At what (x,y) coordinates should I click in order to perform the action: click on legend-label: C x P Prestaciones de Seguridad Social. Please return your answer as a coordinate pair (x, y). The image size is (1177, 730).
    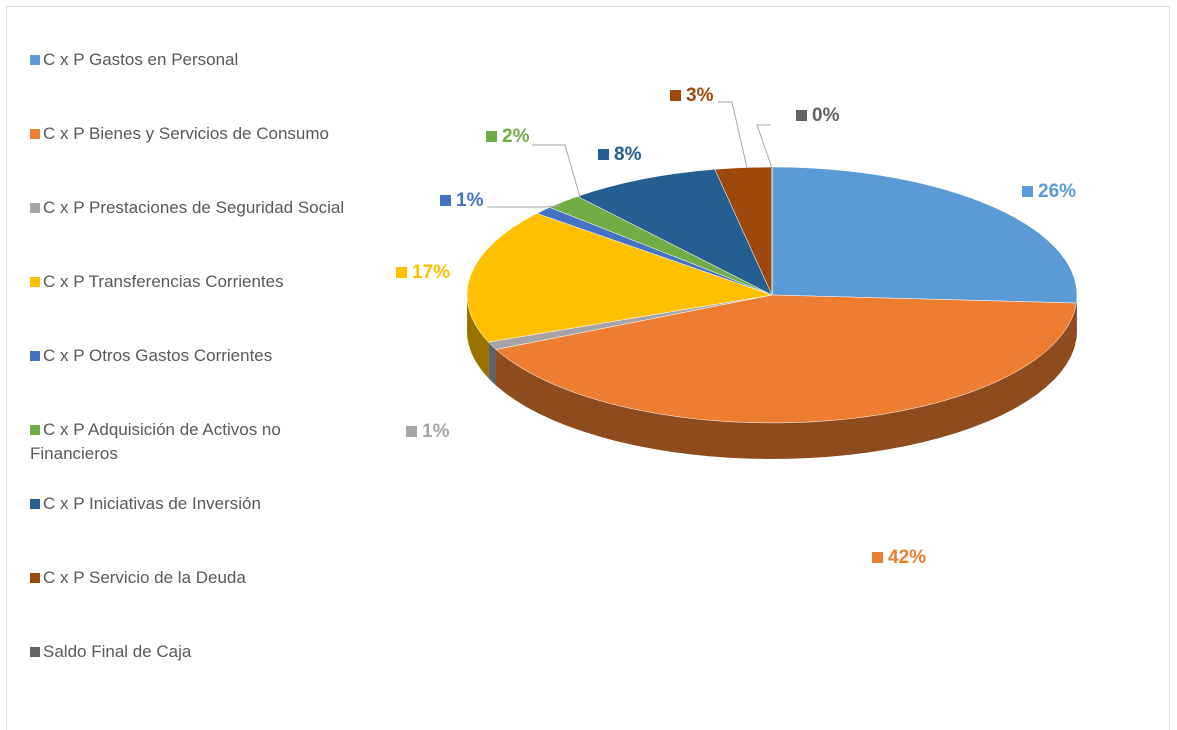
    Looking at the image, I should click on (194, 207).